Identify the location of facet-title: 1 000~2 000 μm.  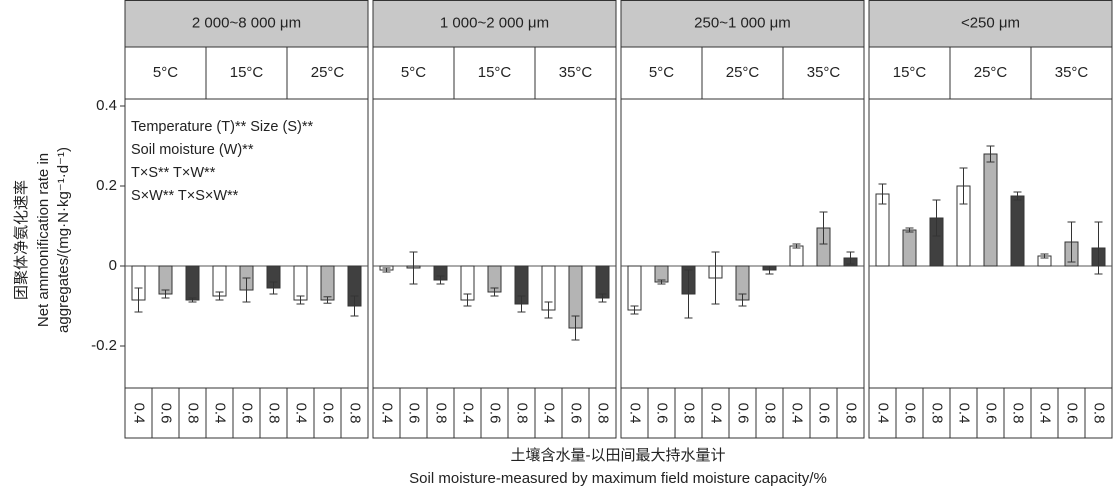
(494, 22).